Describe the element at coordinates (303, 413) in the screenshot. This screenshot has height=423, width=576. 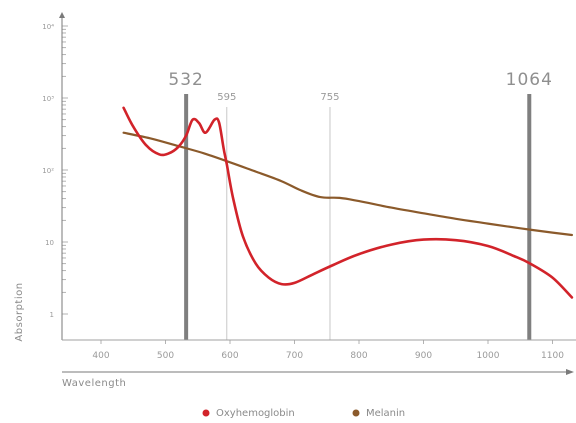
I see `legend: Oxyhemoglobin Melanin` at that location.